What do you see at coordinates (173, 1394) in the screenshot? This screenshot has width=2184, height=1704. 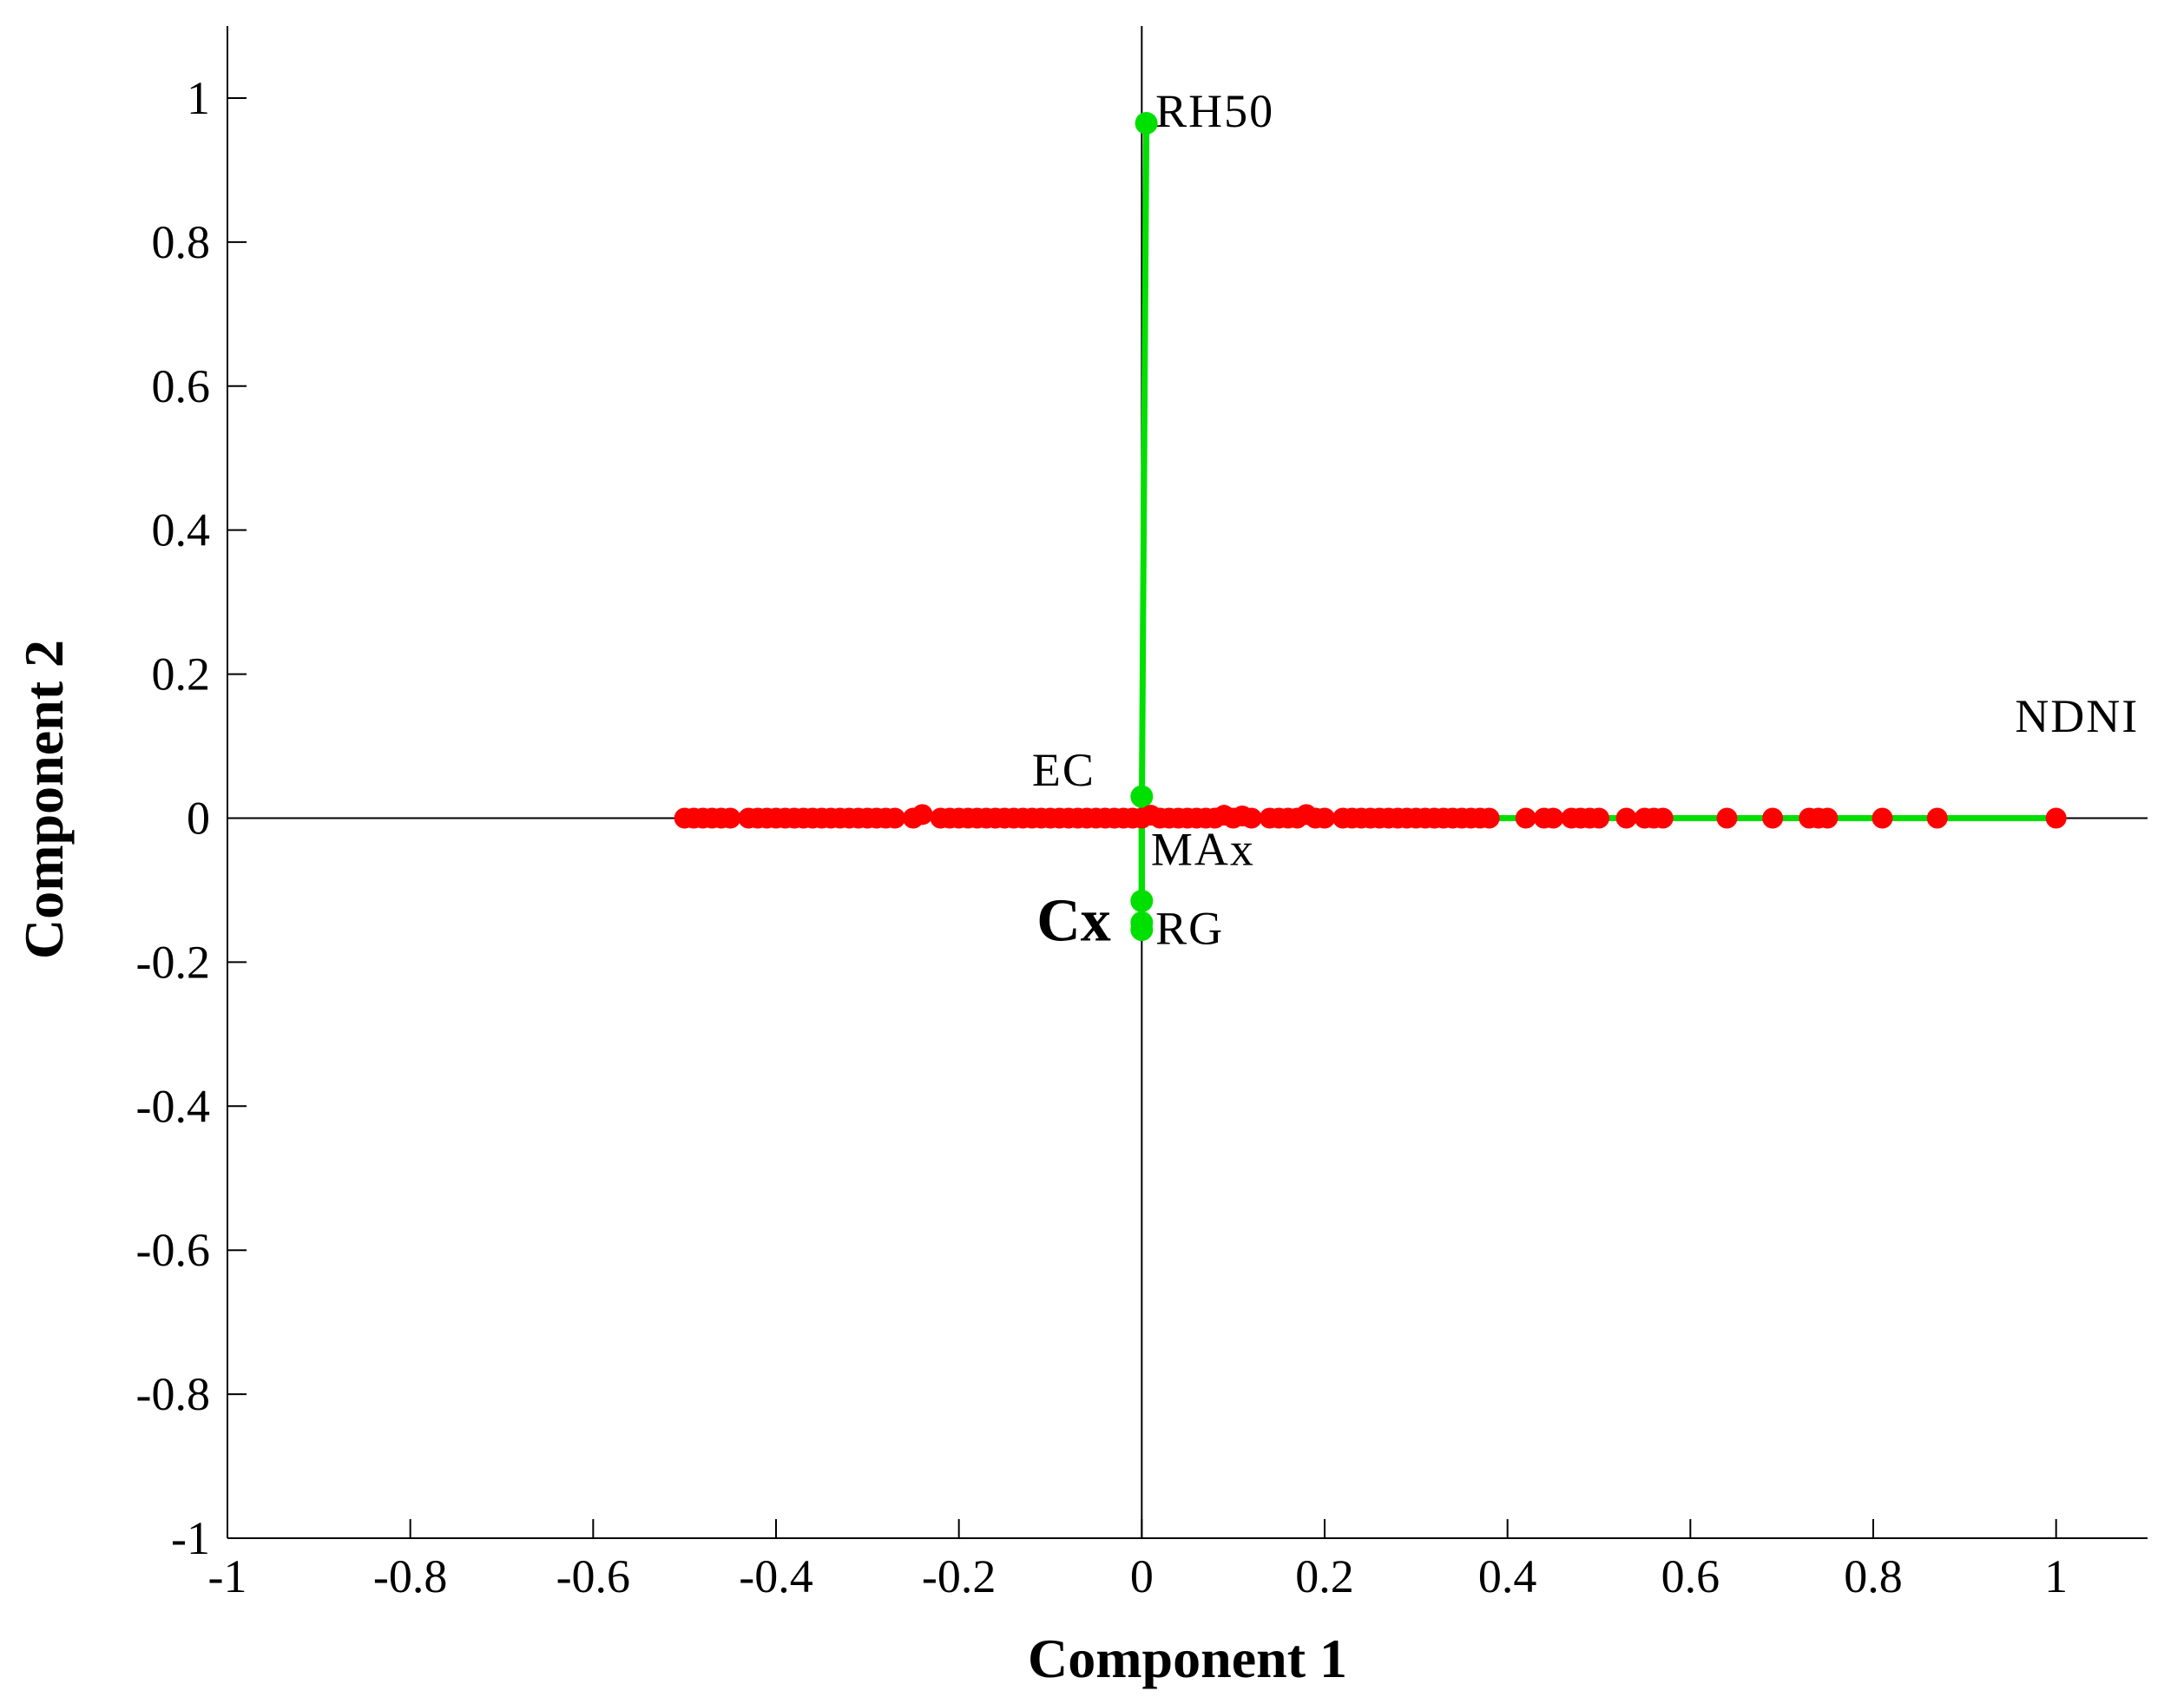 I see `y-tick-label: -0.8` at bounding box center [173, 1394].